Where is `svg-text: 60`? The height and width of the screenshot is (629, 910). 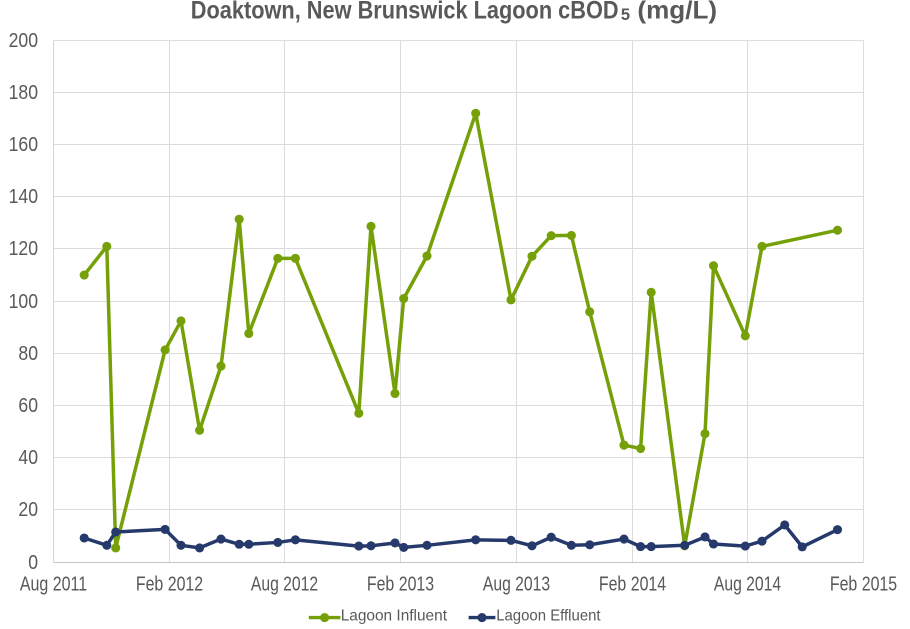
svg-text: 60 is located at coordinates (28, 406).